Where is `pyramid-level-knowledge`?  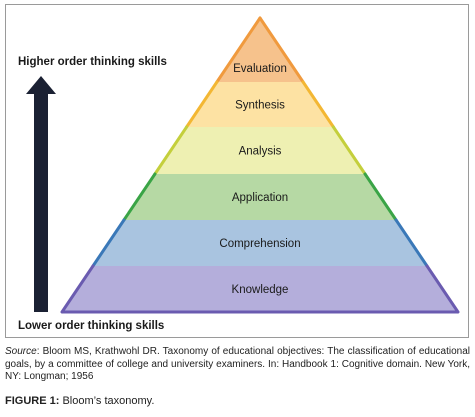
pyramid-level-knowledge is located at coordinates (260, 289).